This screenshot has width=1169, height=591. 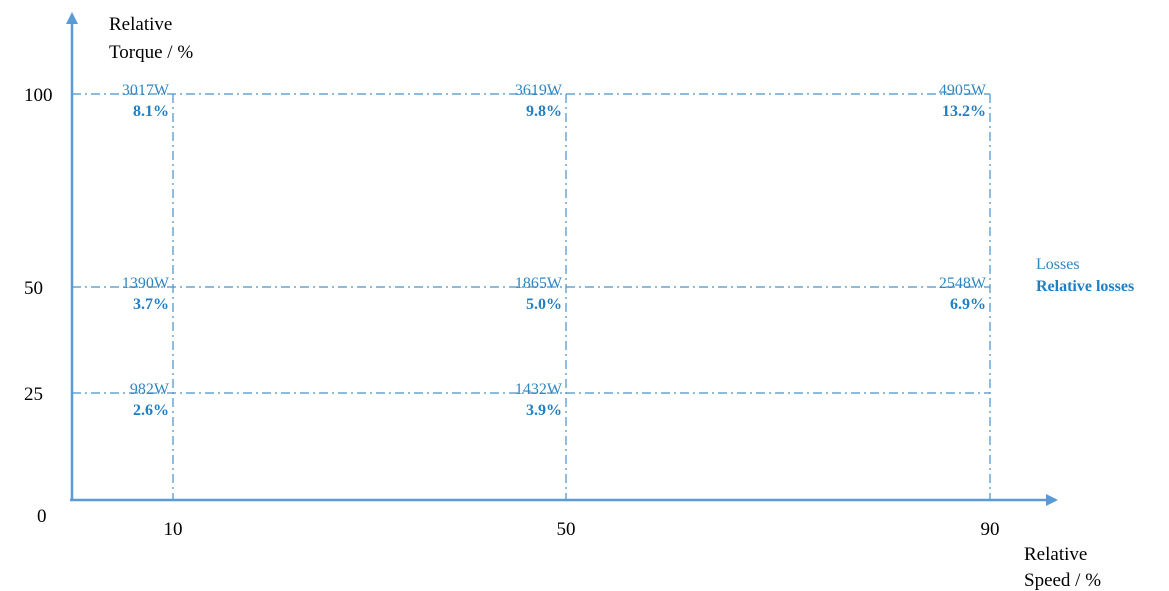 What do you see at coordinates (1085, 286) in the screenshot?
I see `legend-relative-losses: Relative losses` at bounding box center [1085, 286].